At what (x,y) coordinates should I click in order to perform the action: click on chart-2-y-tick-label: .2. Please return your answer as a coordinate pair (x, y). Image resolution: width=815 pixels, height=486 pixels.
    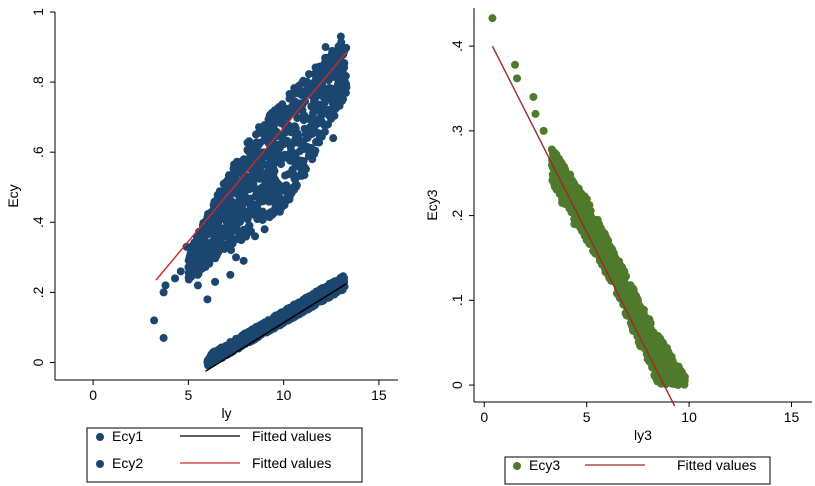
    Looking at the image, I should click on (457, 216).